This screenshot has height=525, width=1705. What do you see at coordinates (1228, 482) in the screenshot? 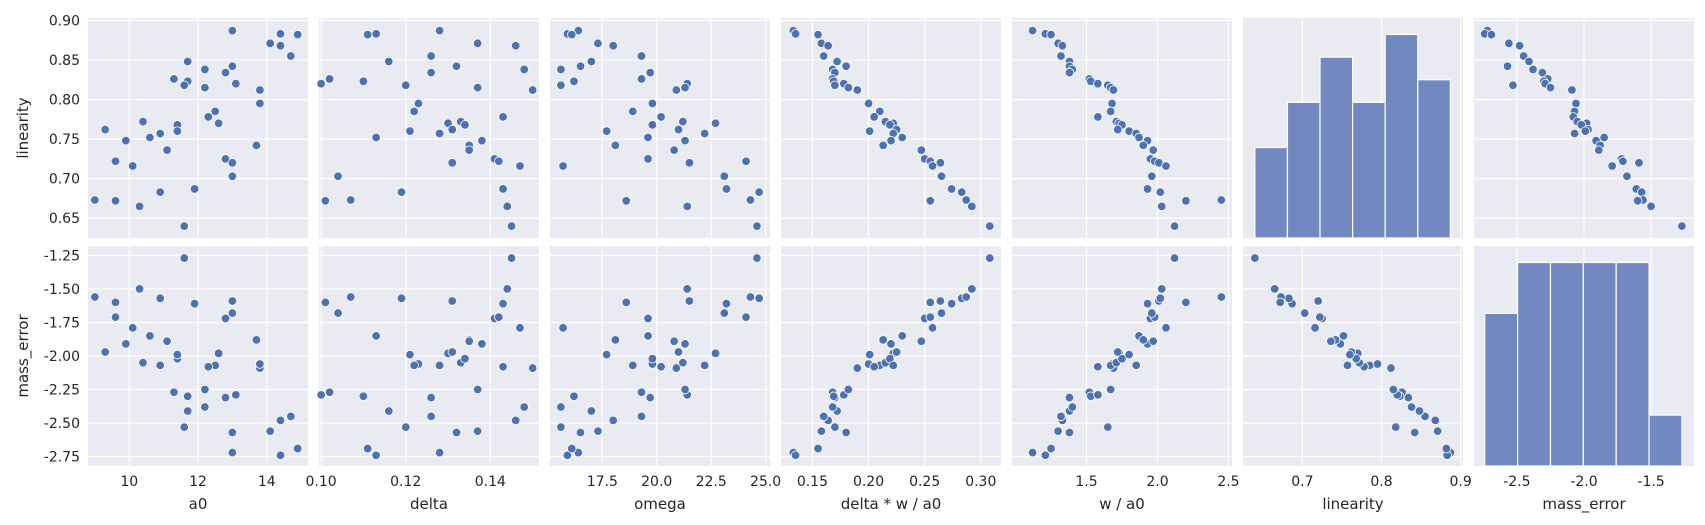
I see `x-tick-label: 2.5` at bounding box center [1228, 482].